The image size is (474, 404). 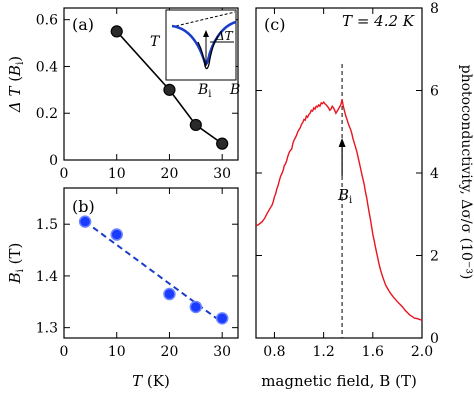 I want to click on y-tick-label: 1.5, so click(x=47, y=225).